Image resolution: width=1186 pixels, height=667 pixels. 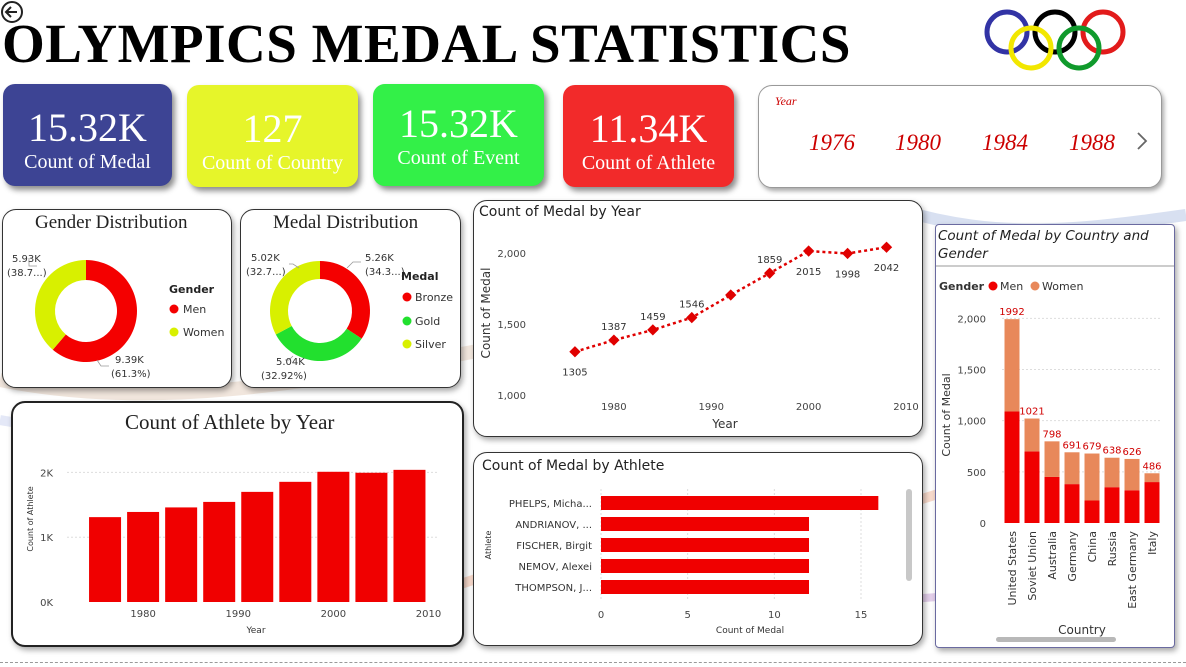 What do you see at coordinates (1012, 568) in the screenshot?
I see `category-label: United States` at bounding box center [1012, 568].